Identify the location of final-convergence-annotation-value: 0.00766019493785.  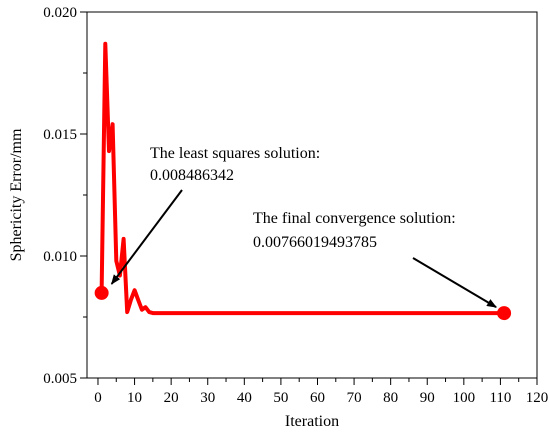
(315, 242).